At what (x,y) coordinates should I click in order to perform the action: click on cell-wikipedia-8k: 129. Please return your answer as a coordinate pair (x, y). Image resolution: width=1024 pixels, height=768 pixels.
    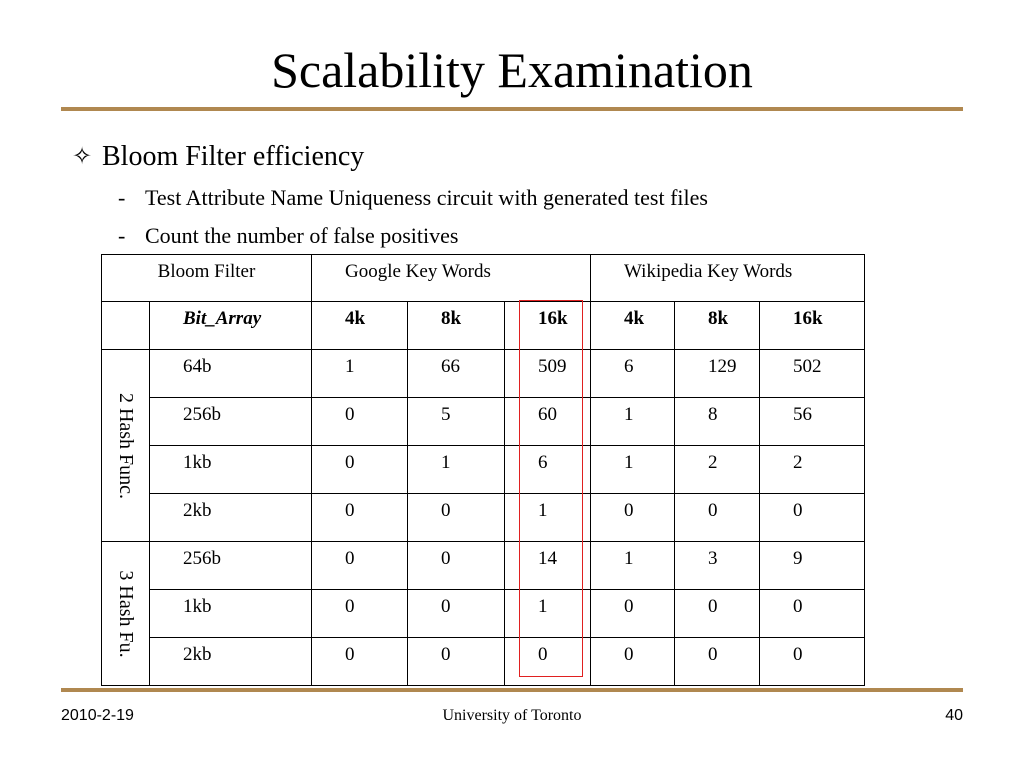
    Looking at the image, I should click on (717, 373).